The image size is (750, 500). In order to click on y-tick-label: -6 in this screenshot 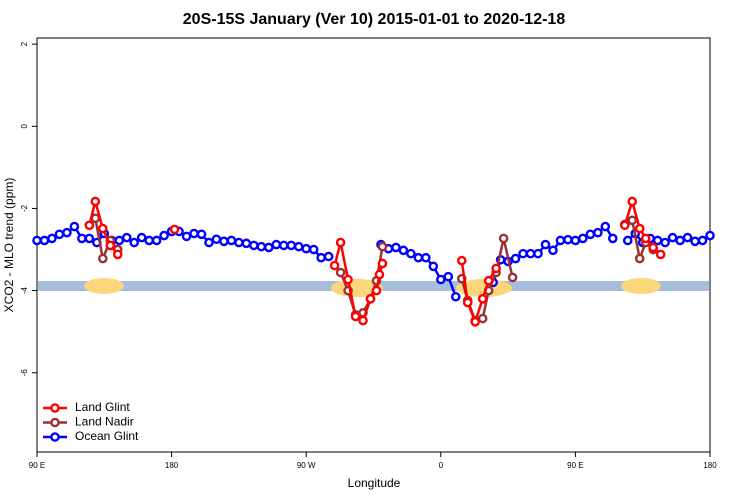, I will do `click(24, 373)`.